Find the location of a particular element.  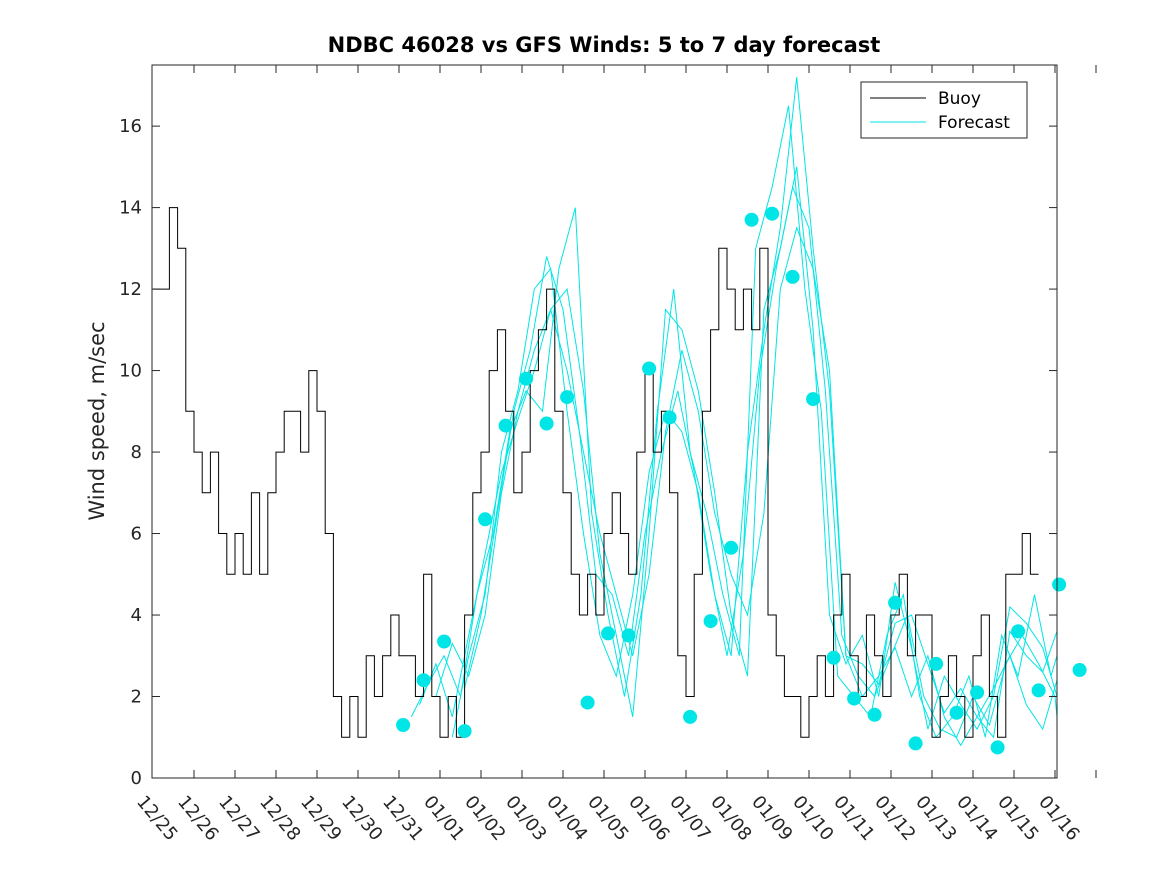

y-tick-label: 12 is located at coordinates (130, 289).